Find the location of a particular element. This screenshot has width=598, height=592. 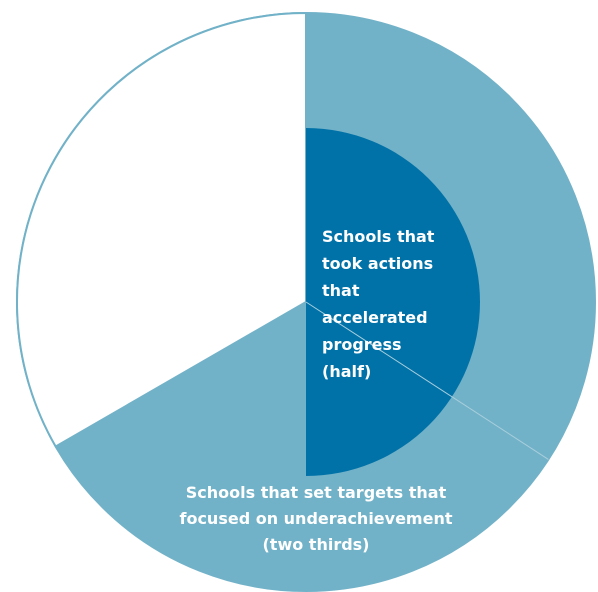

label-line: Schools that set targets that is located at coordinates (316, 492).